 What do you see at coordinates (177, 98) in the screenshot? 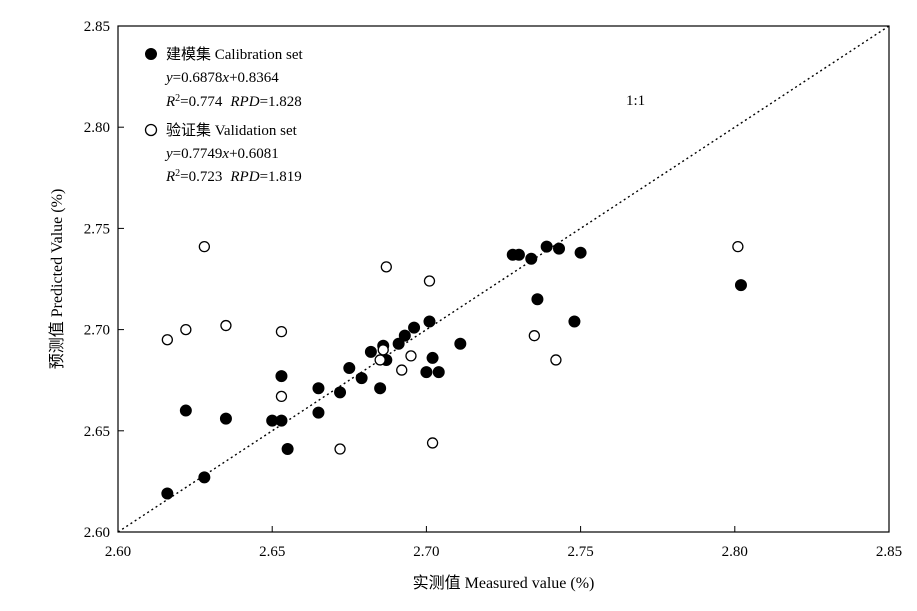
I see `calibration-r-superscript: 2` at bounding box center [177, 98].